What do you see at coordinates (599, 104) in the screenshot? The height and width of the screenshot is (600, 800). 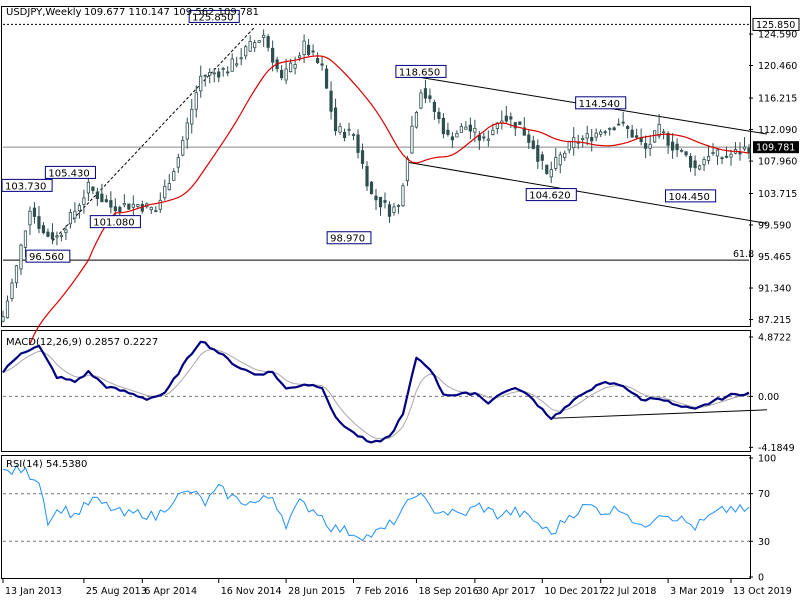 I see `callout-label: 114.540` at bounding box center [599, 104].